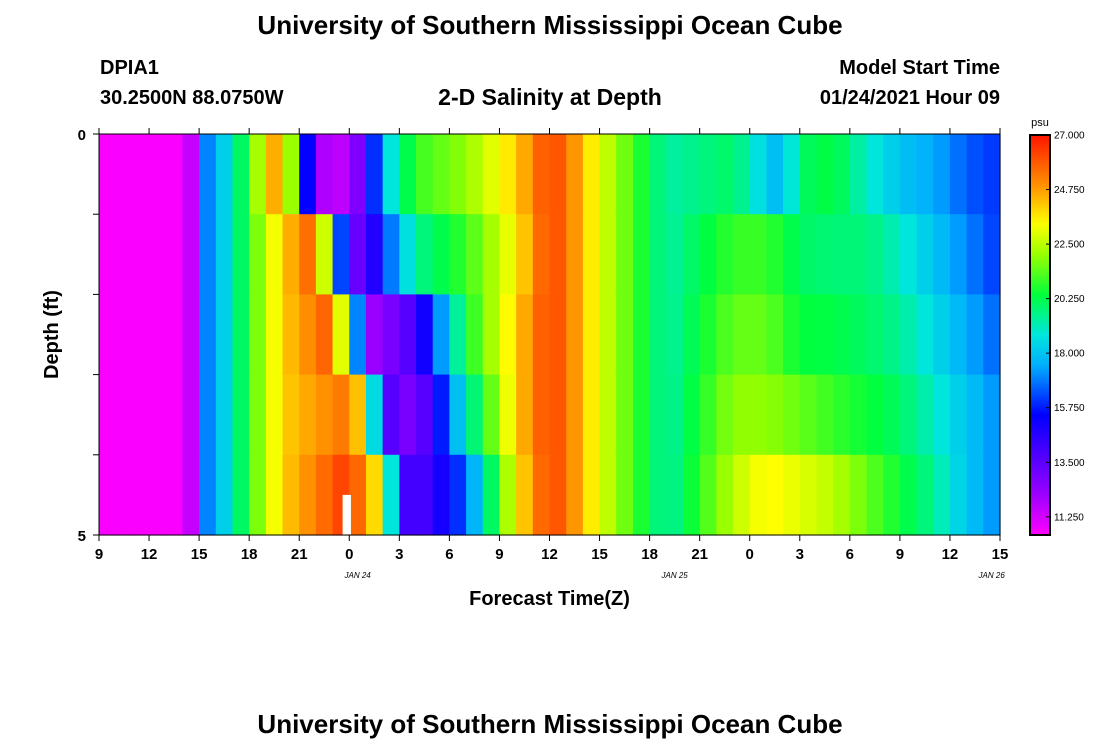  Describe the element at coordinates (549, 599) in the screenshot. I see `x-axis-label: Forecast Time(Z)` at that location.